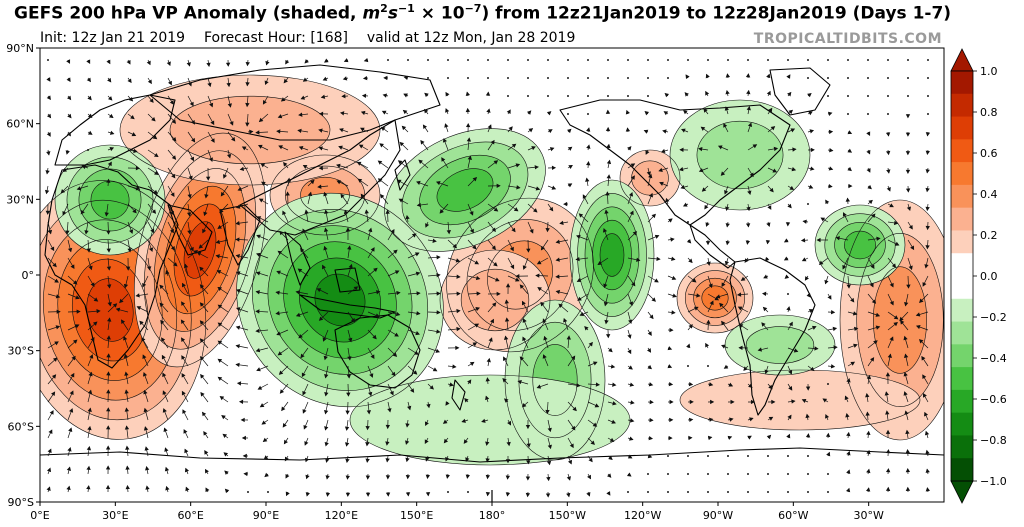 The height and width of the screenshot is (527, 1024). What do you see at coordinates (793, 515) in the screenshot?
I see `lon-tick-label: 60°W` at bounding box center [793, 515].